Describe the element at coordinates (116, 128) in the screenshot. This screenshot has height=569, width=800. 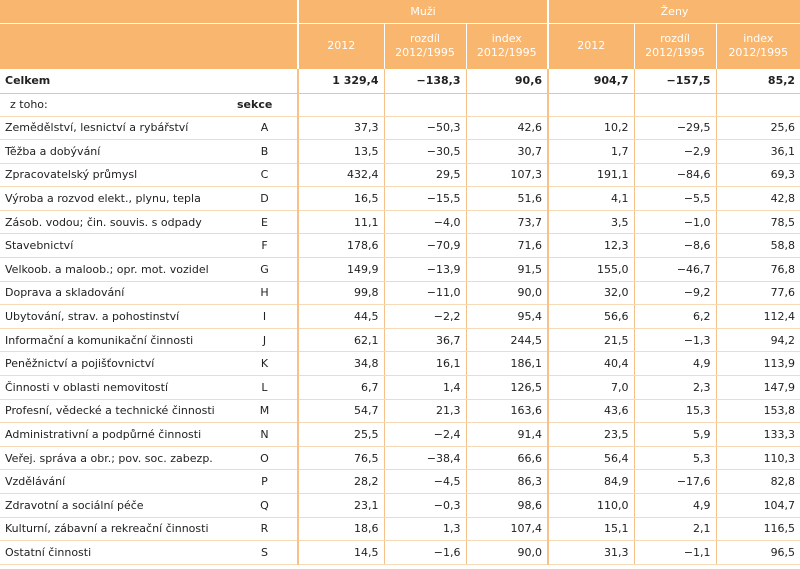
I see `row-label: Zemědělství, lesnictví a rybářství` at that location.